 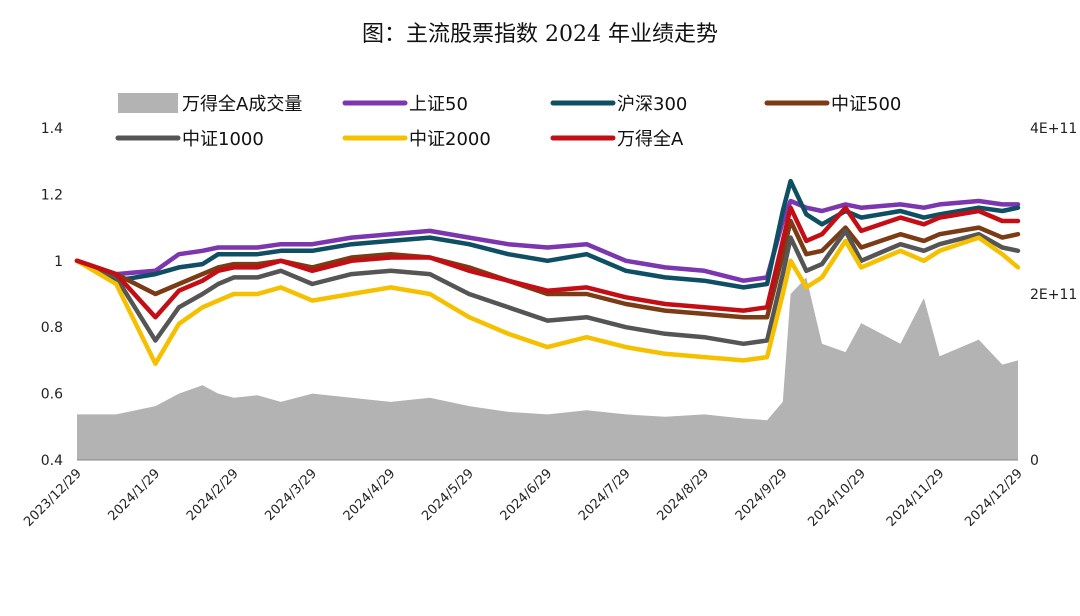 I want to click on x-tick-label: 2024/3/29, so click(x=291, y=495).